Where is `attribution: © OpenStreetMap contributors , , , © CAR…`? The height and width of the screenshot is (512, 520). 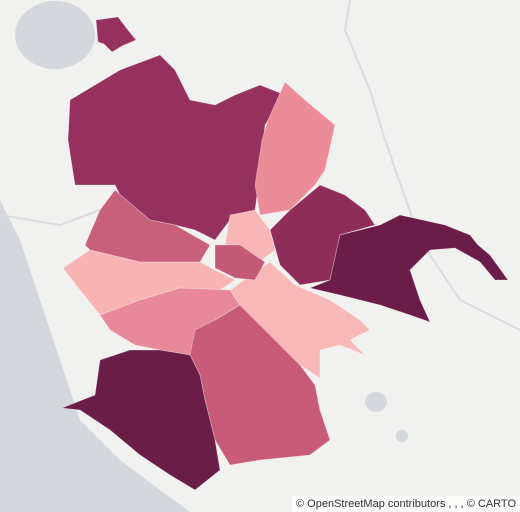
attribution: © OpenStreetMap contributors , , , © CAR… is located at coordinates (406, 504).